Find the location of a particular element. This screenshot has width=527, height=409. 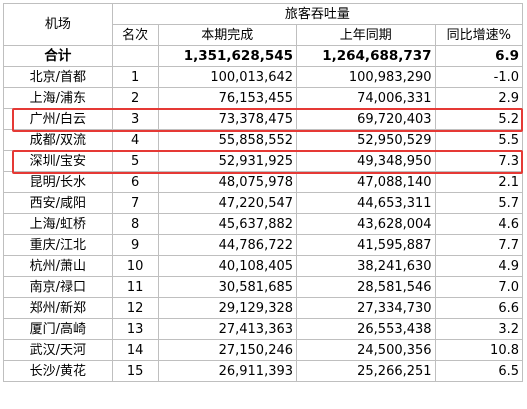

current-cell: 29,129,328 is located at coordinates (227, 308).